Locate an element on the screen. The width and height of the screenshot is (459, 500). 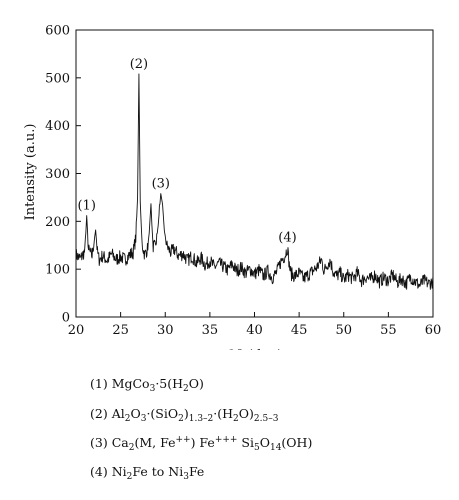
x-tick-label: 60 is located at coordinates (433, 330).